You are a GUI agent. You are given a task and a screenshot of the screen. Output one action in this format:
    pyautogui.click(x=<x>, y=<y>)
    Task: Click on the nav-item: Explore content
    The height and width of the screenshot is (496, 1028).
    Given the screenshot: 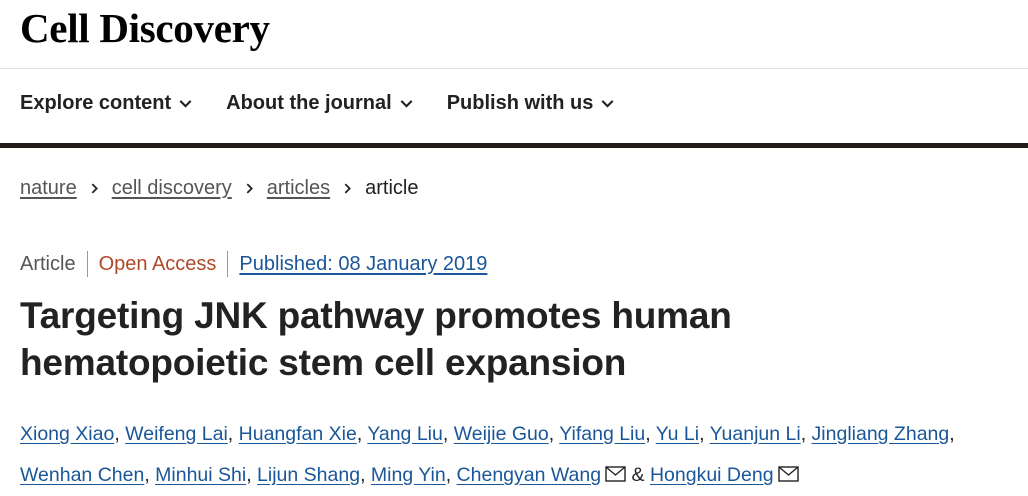 What is the action you would take?
    pyautogui.click(x=106, y=103)
    